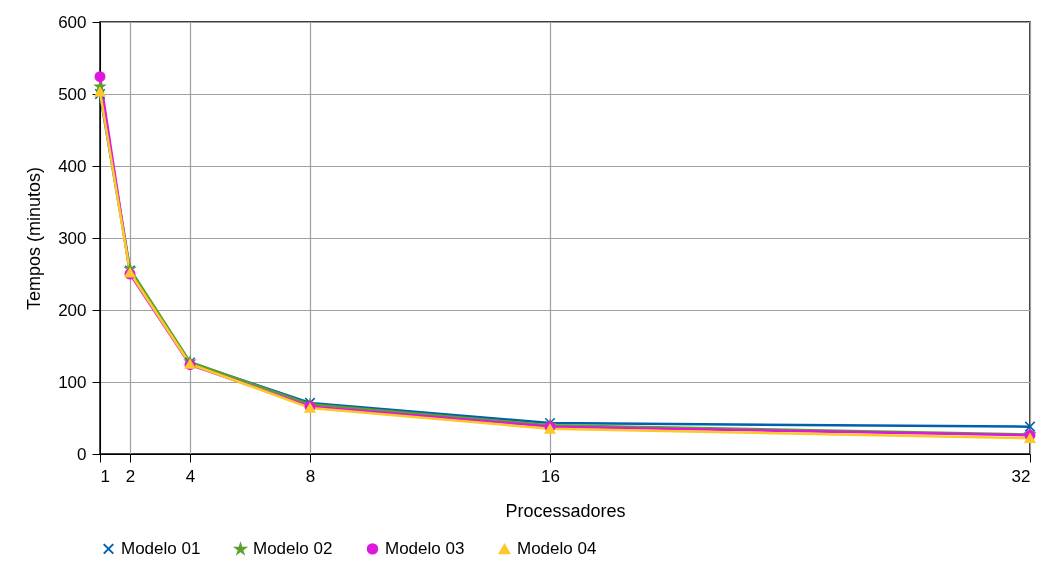 This screenshot has width=1057, height=579. What do you see at coordinates (130, 476) in the screenshot?
I see `x-tick-label: 2` at bounding box center [130, 476].